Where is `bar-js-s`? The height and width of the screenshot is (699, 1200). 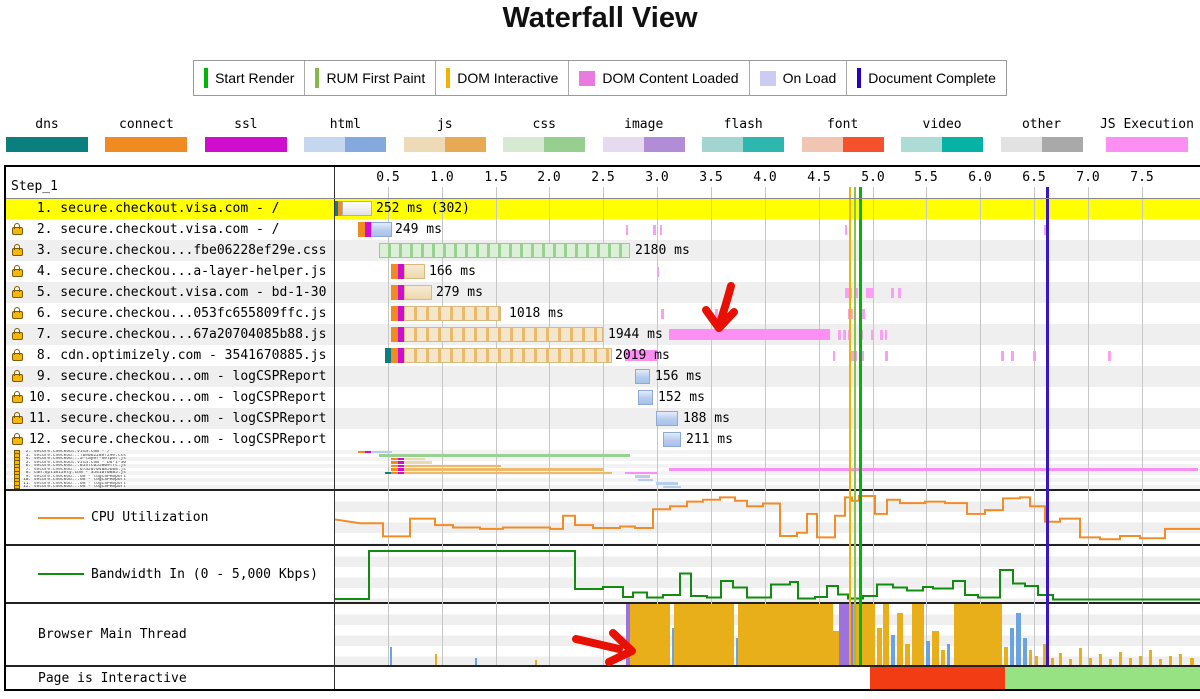 bar-js-s is located at coordinates (452, 313).